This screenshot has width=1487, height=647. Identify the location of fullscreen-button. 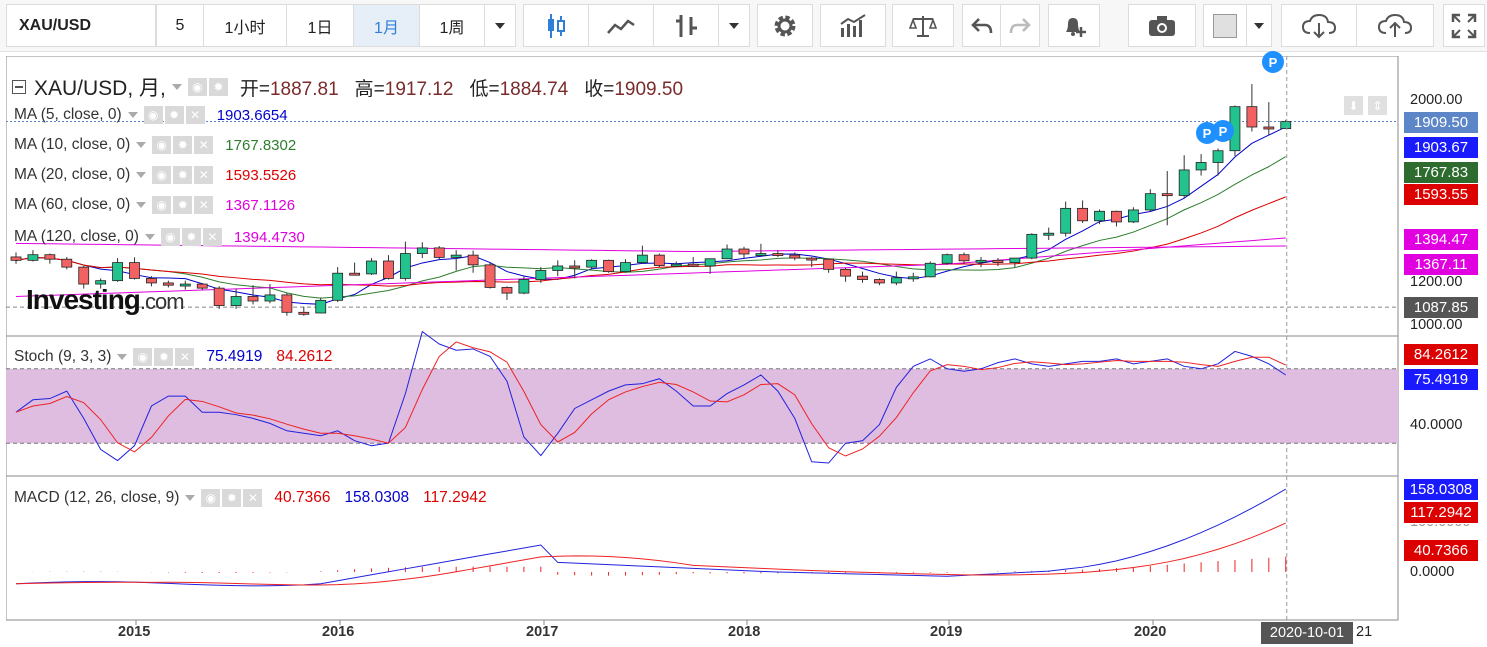
(1464, 25).